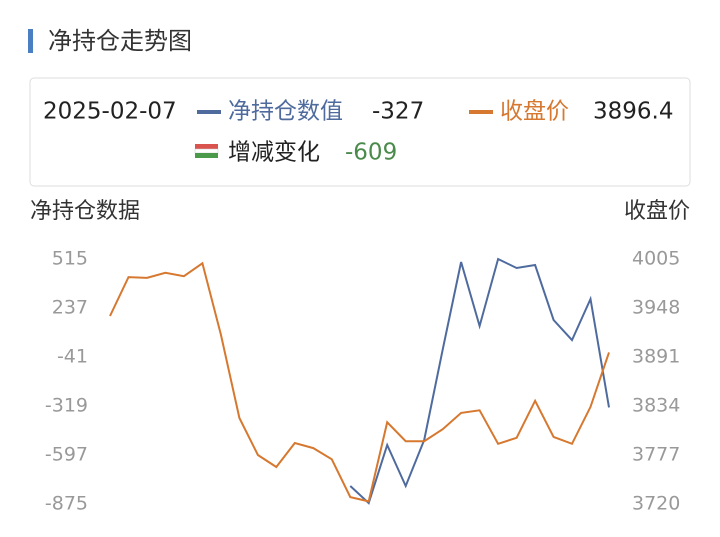 This screenshot has width=720, height=537. Describe the element at coordinates (120, 41) in the screenshot. I see `chart-title: 净持仓走势图` at that location.